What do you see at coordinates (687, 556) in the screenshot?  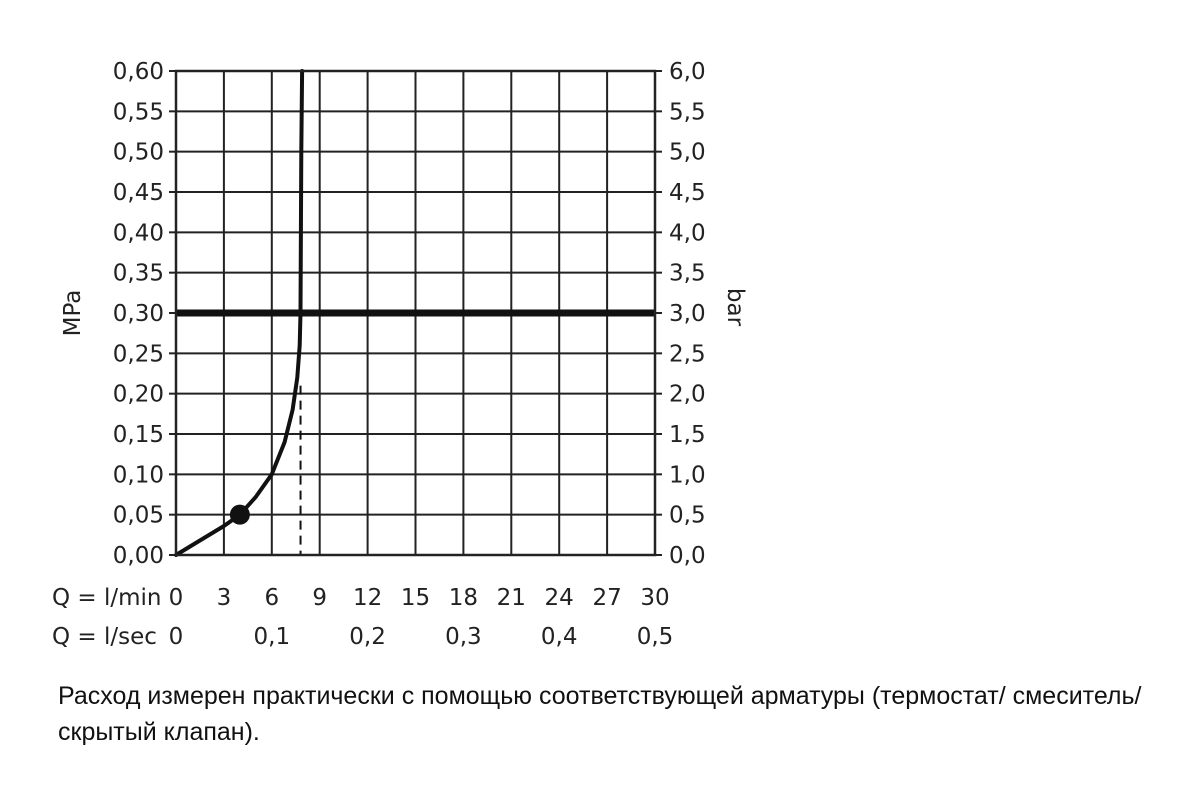 I see `y-right-tick-label: 0,0` at bounding box center [687, 556].